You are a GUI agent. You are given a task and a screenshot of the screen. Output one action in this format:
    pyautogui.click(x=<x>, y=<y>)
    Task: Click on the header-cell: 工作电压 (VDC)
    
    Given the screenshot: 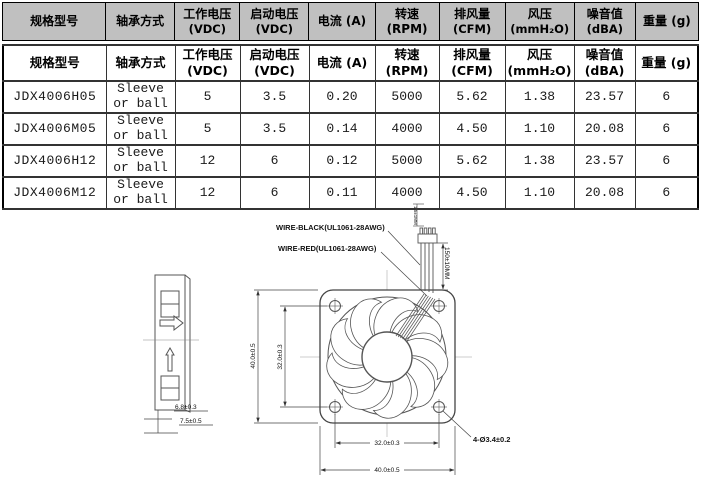 What is the action you would take?
    pyautogui.click(x=207, y=63)
    